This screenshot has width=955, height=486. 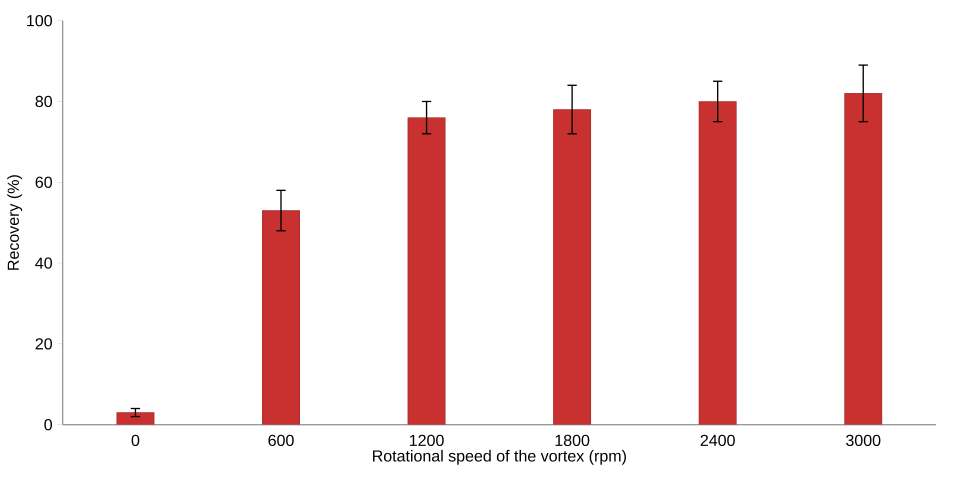 What do you see at coordinates (573, 440) in the screenshot?
I see `x-tick-label: 1800` at bounding box center [573, 440].